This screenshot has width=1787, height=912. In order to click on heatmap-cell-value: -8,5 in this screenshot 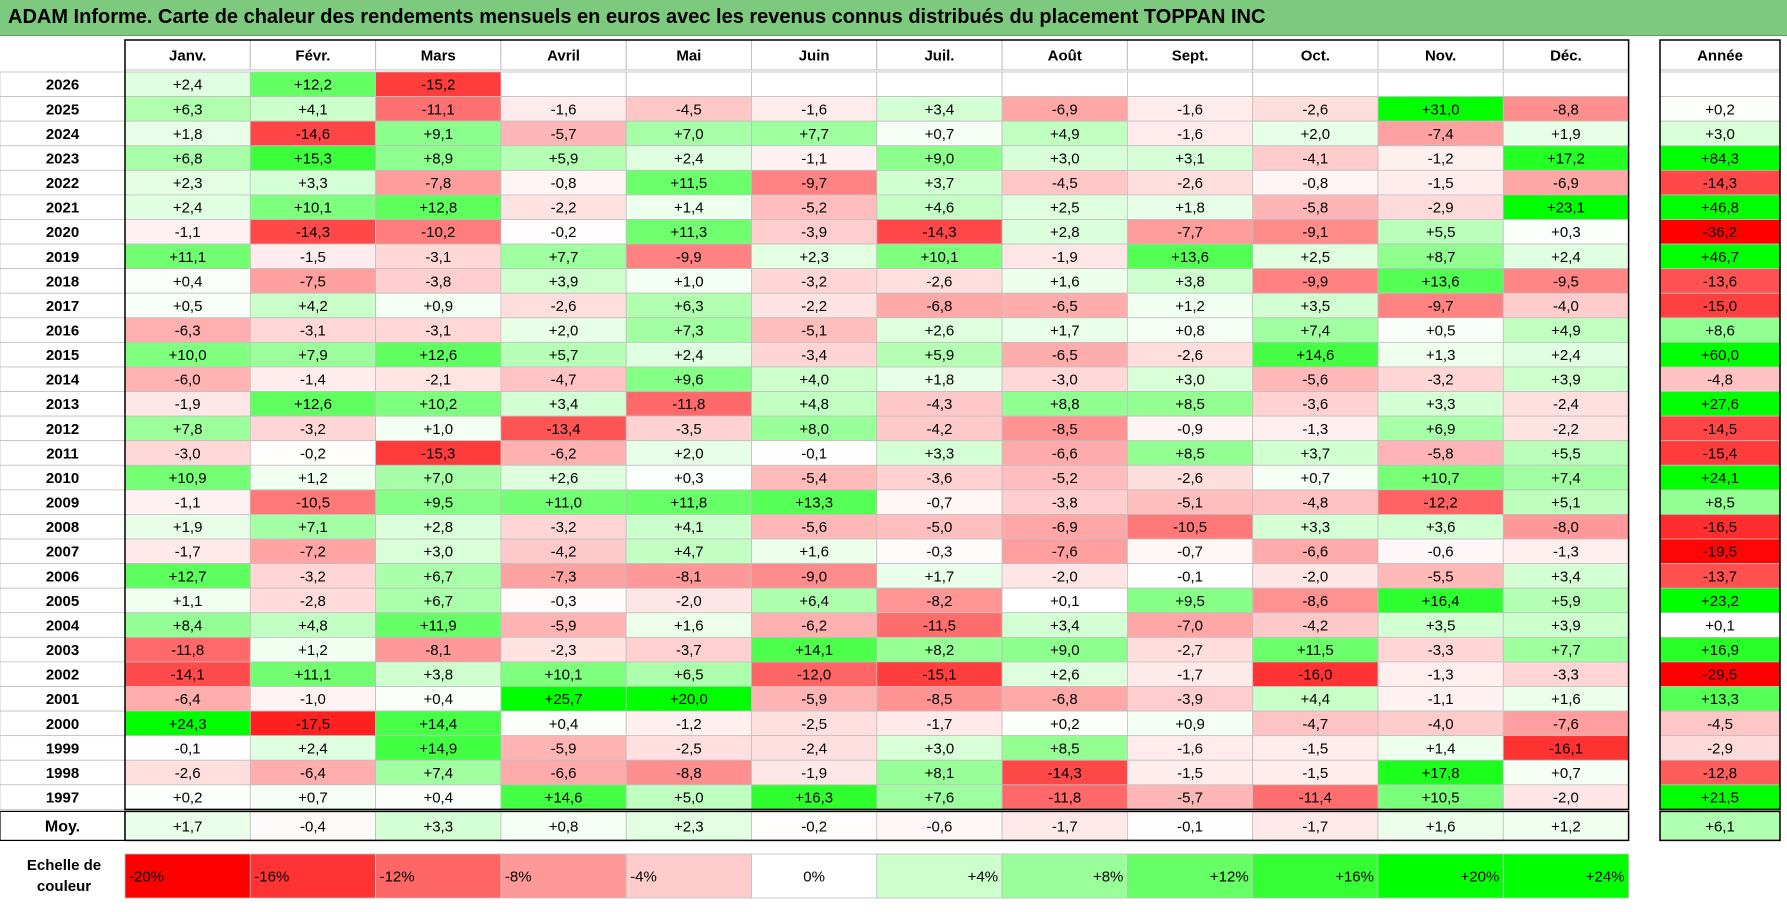, I will do `click(940, 699)`.